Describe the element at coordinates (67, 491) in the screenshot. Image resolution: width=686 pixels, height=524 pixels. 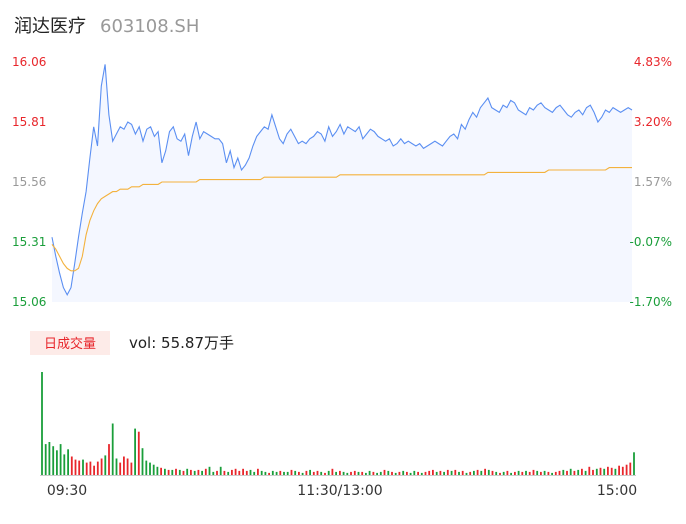
I see `time-axis-label: 09:30` at that location.